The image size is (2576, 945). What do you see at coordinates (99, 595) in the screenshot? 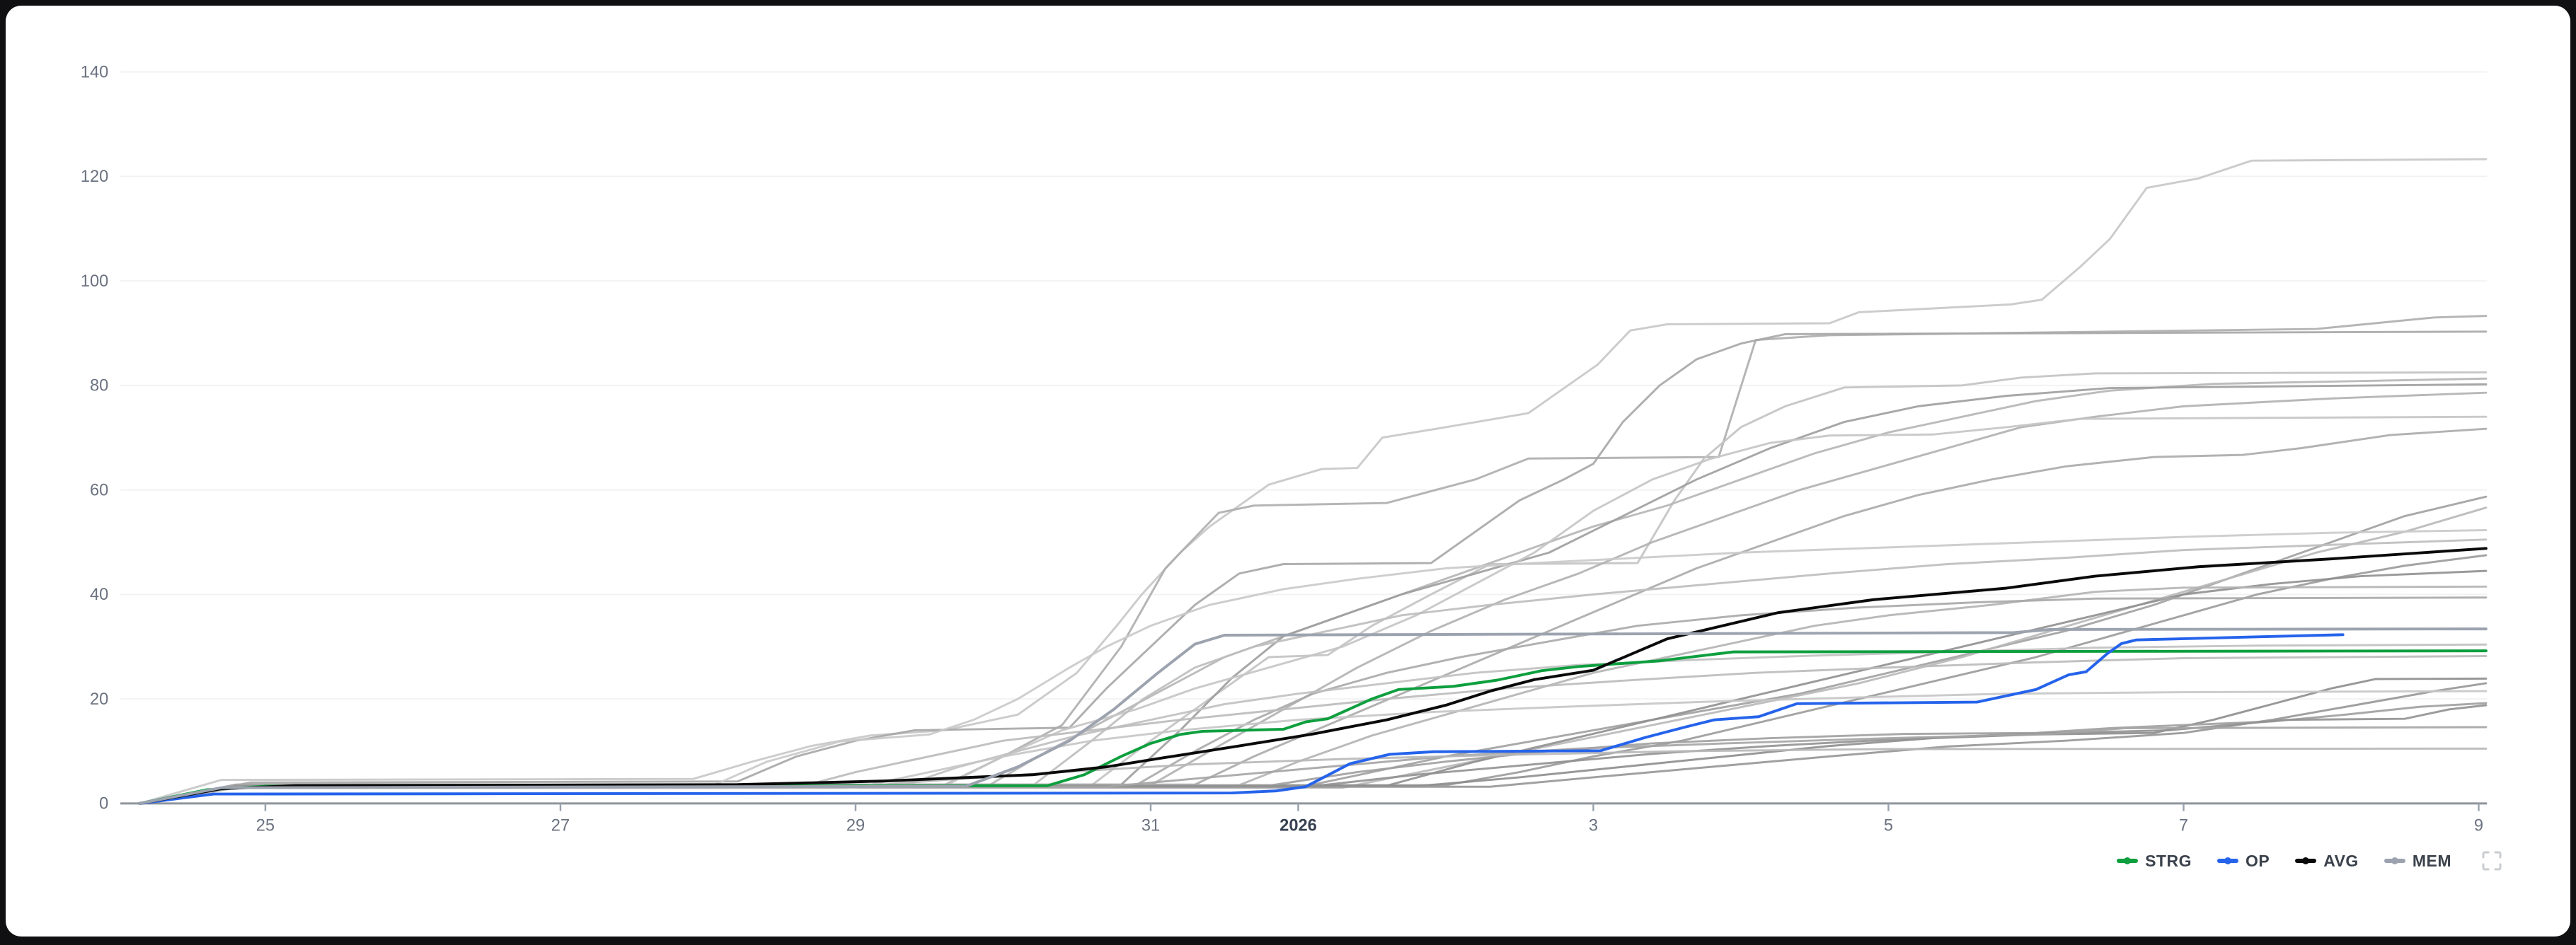
I see `y-axis-tick-label: 40` at bounding box center [99, 595].